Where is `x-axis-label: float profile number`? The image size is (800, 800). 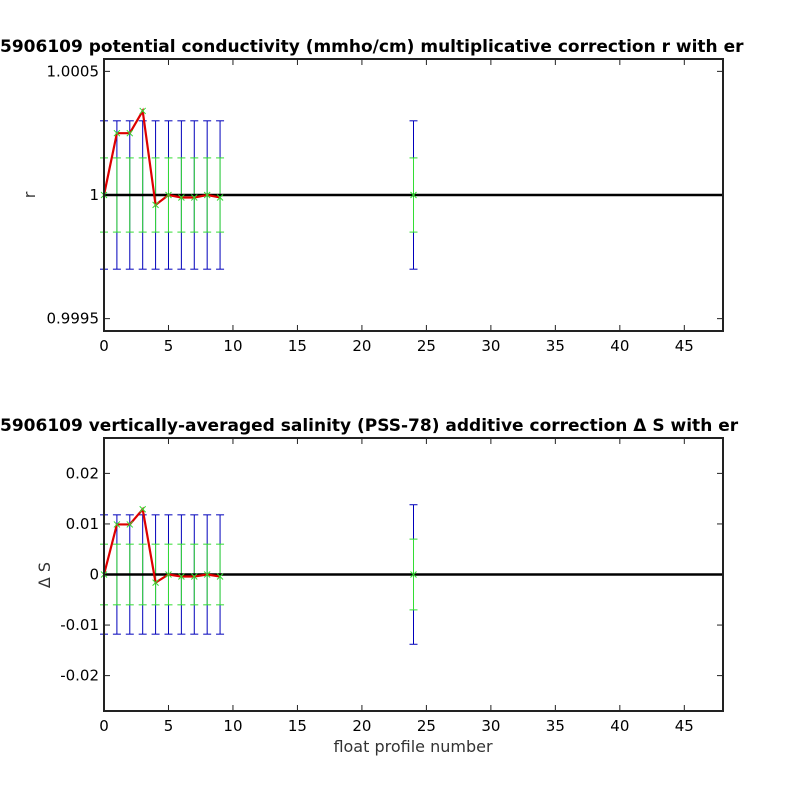 x-axis-label: float profile number is located at coordinates (413, 746).